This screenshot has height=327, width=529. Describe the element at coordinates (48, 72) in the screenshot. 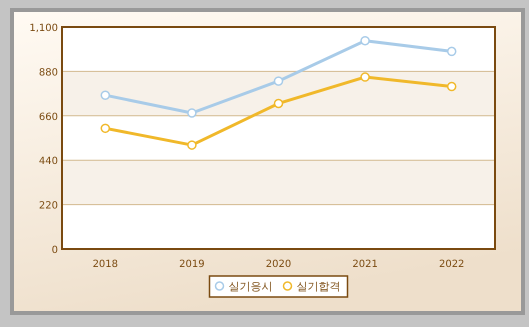

I see `y-tick-label: 880` at that location.